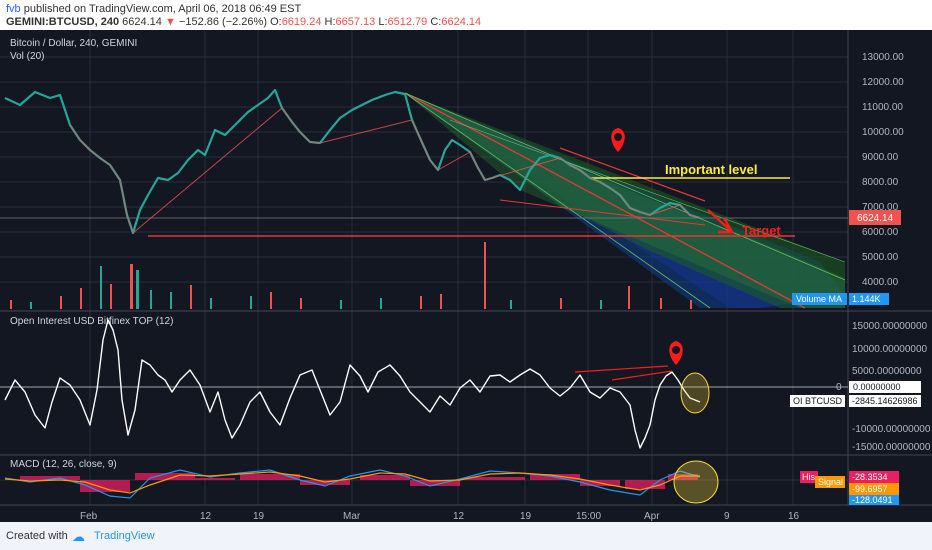  What do you see at coordinates (63, 464) in the screenshot?
I see `macd-pane-title: MACD (12, 26, close, 9)` at bounding box center [63, 464].